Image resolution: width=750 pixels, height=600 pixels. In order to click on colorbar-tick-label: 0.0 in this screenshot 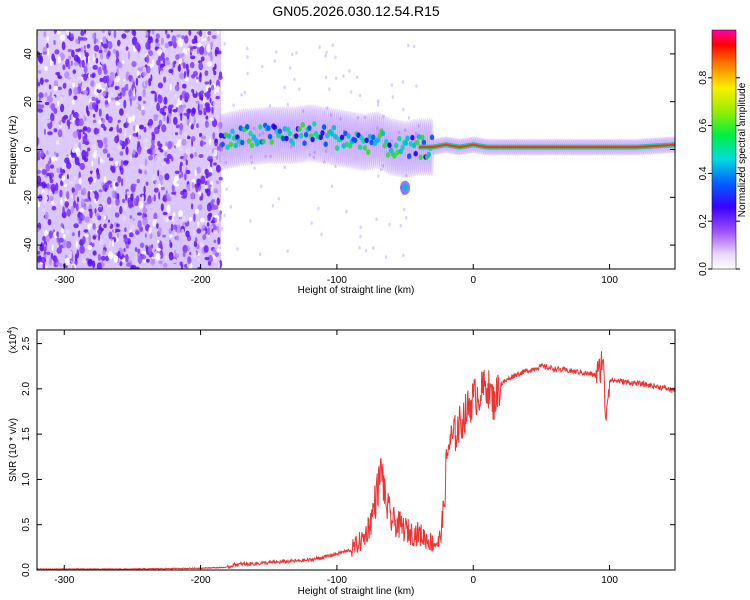, I will do `click(703, 269)`.